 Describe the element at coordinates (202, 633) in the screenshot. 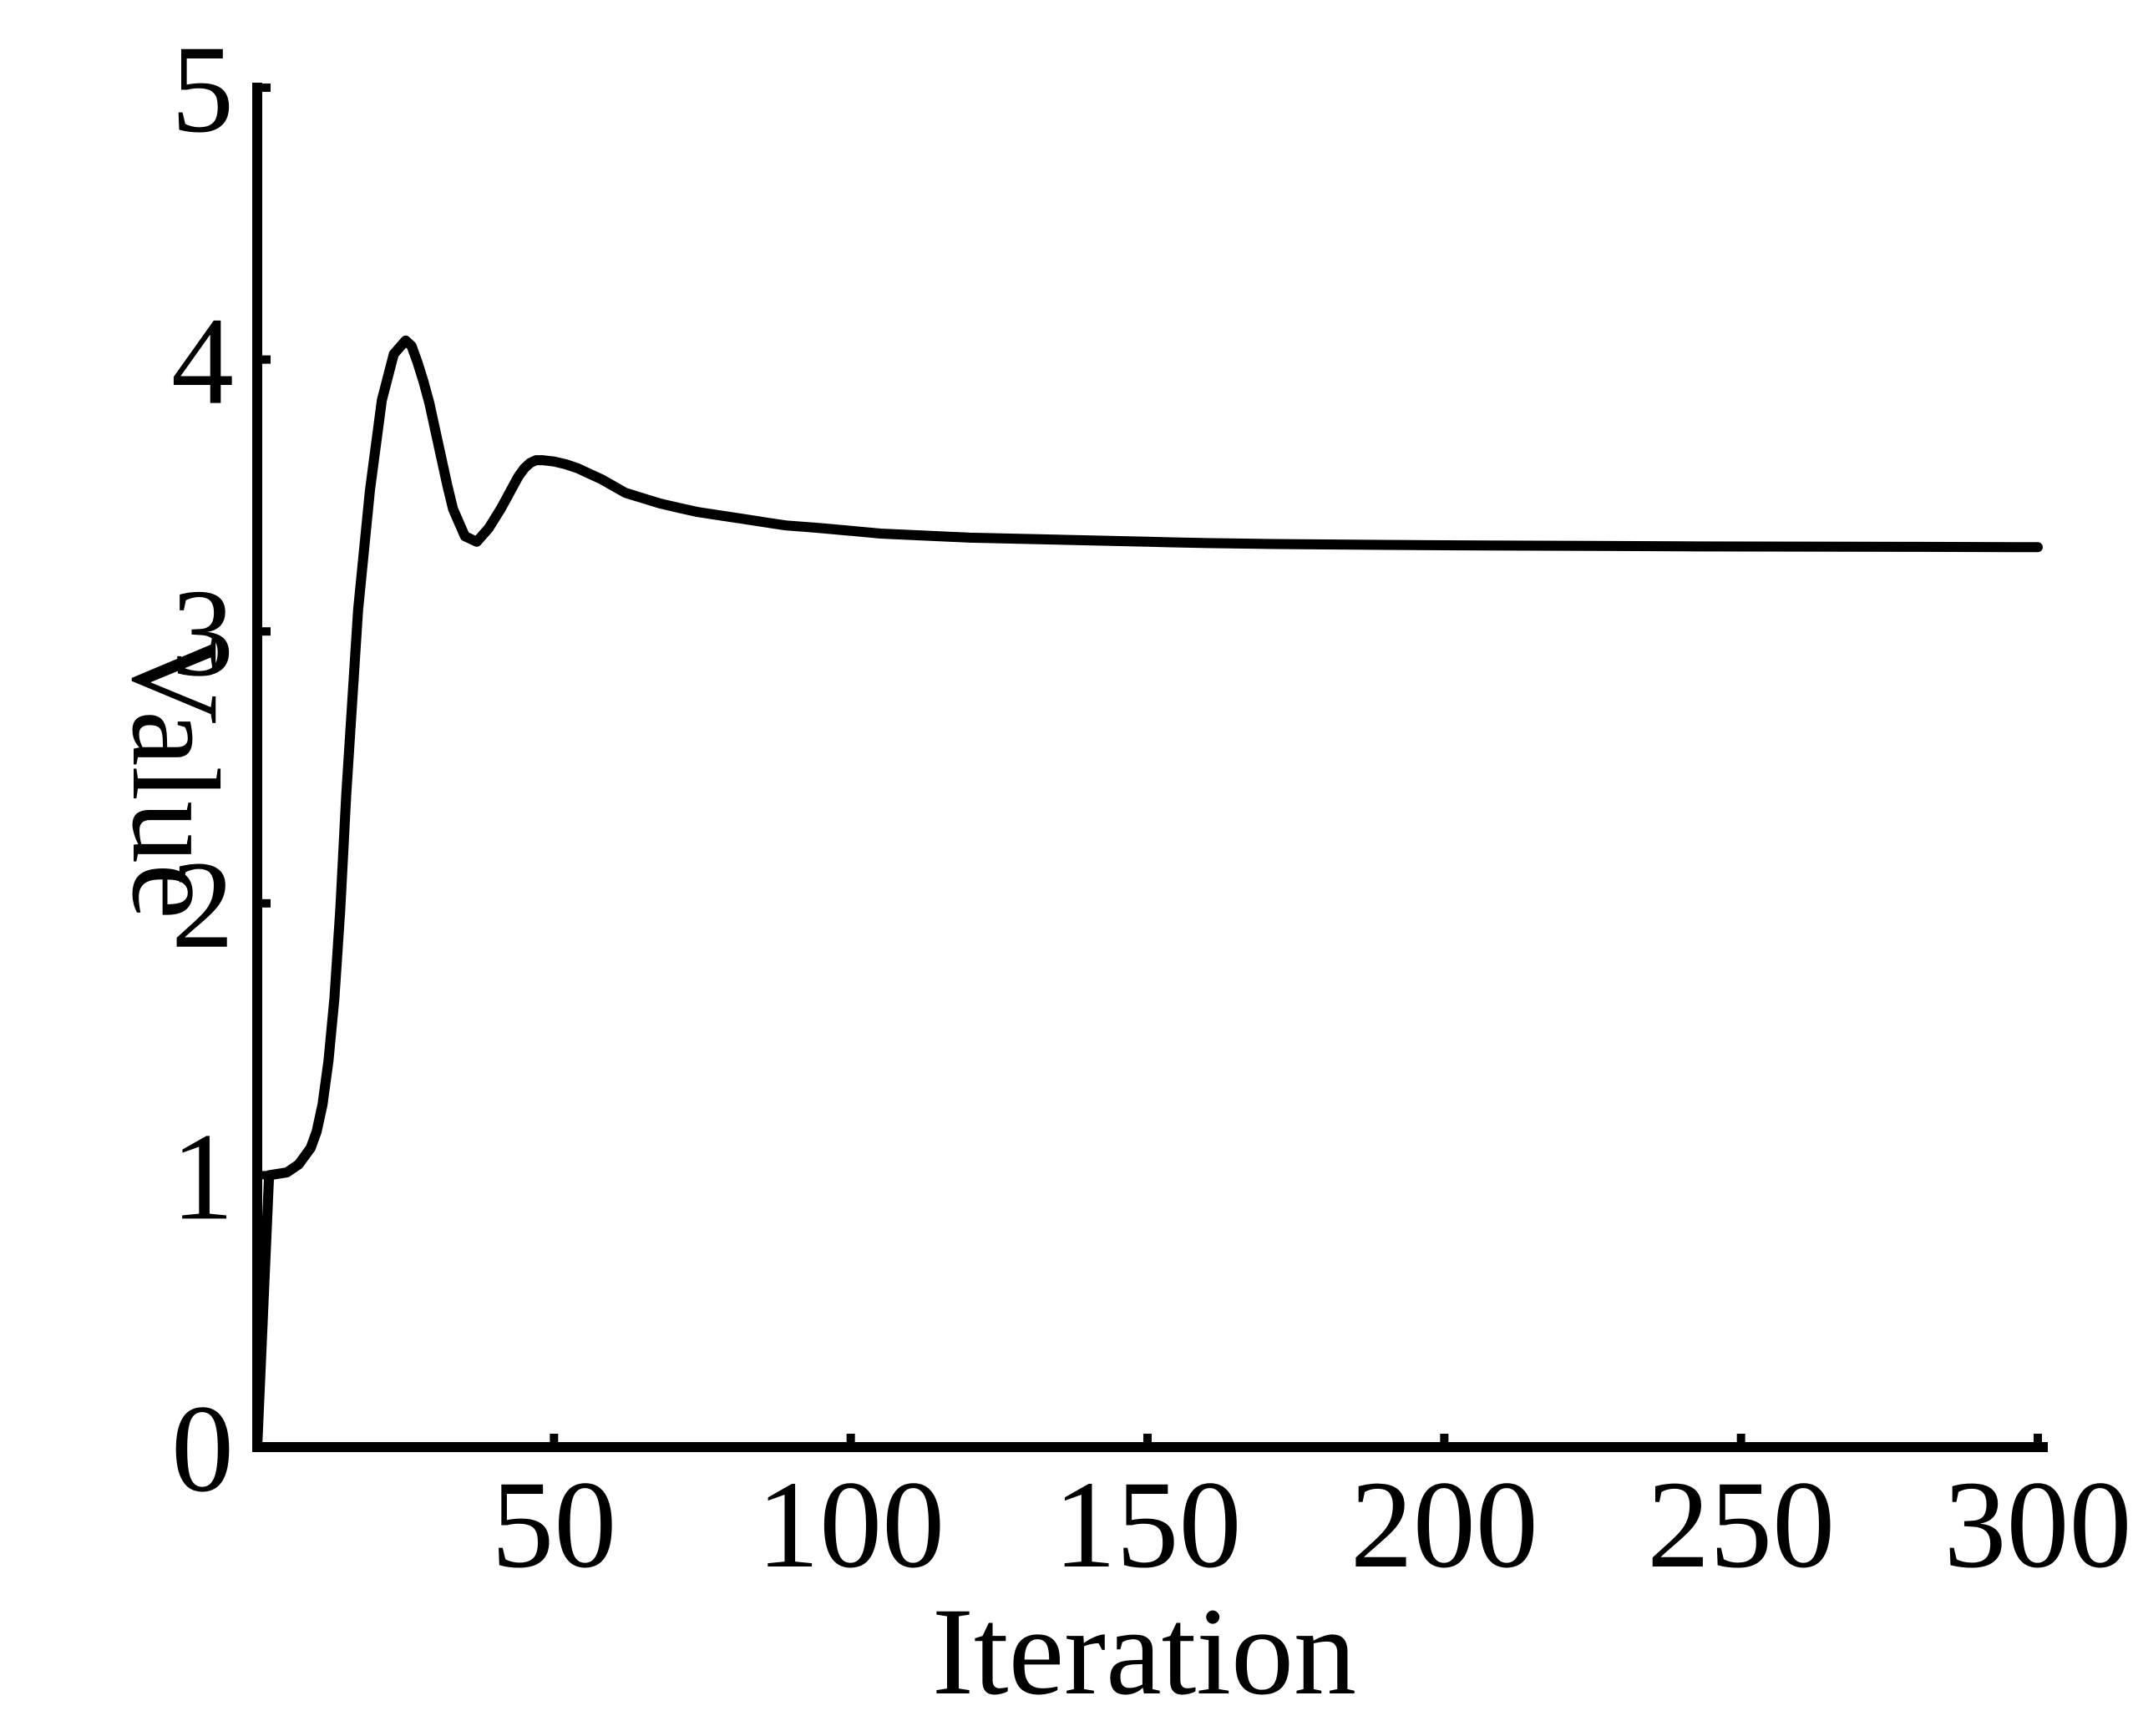

I see `y-tick-label-3: 3` at that location.